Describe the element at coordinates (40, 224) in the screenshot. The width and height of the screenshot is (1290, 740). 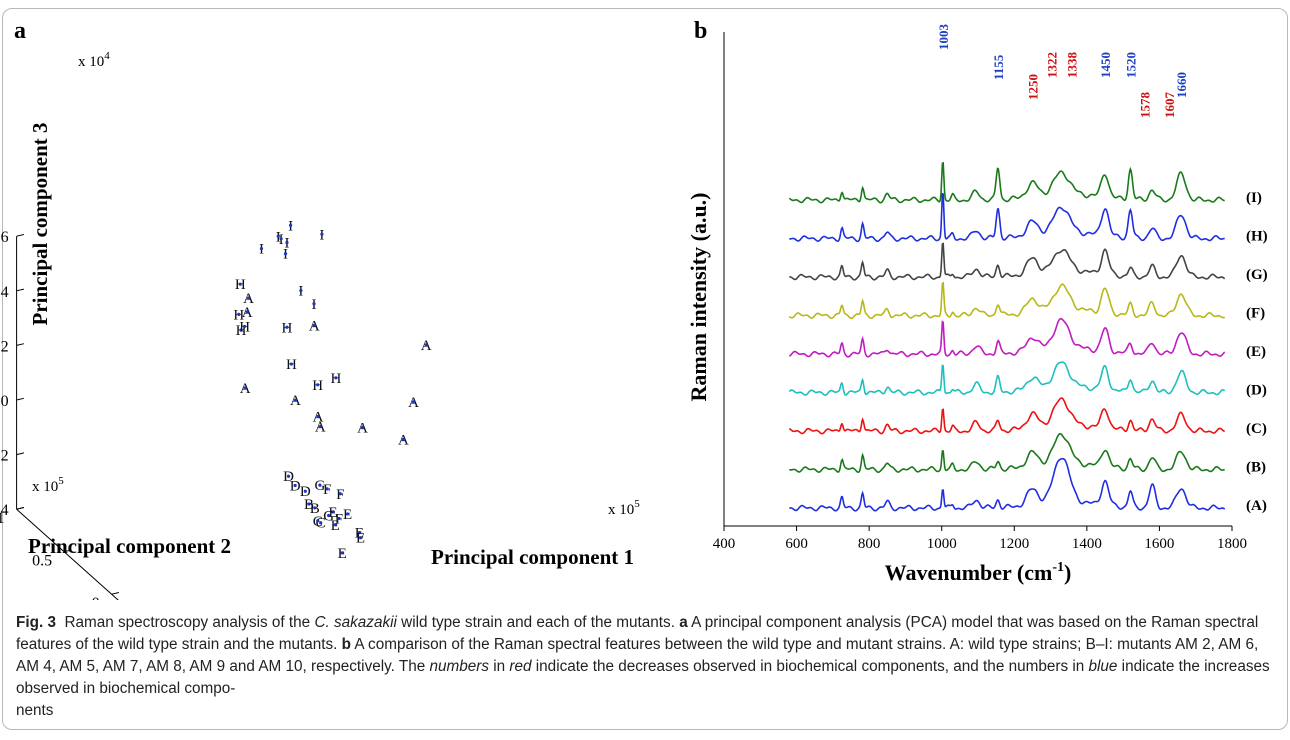
I see `z-axis-title: Principal component 3` at that location.